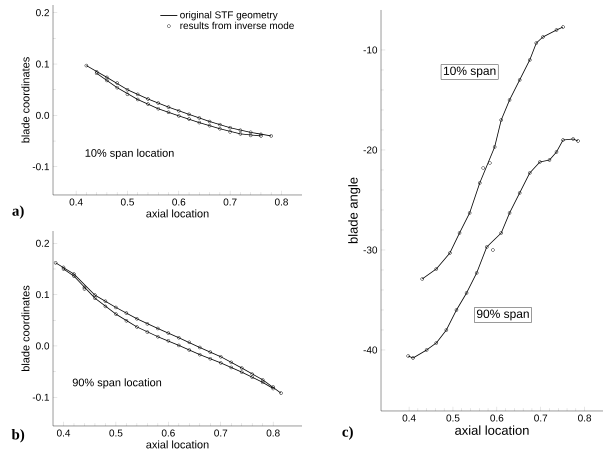 This screenshot has width=613, height=459. Describe the element at coordinates (371, 150) in the screenshot. I see `y-tick-label: -20` at that location.